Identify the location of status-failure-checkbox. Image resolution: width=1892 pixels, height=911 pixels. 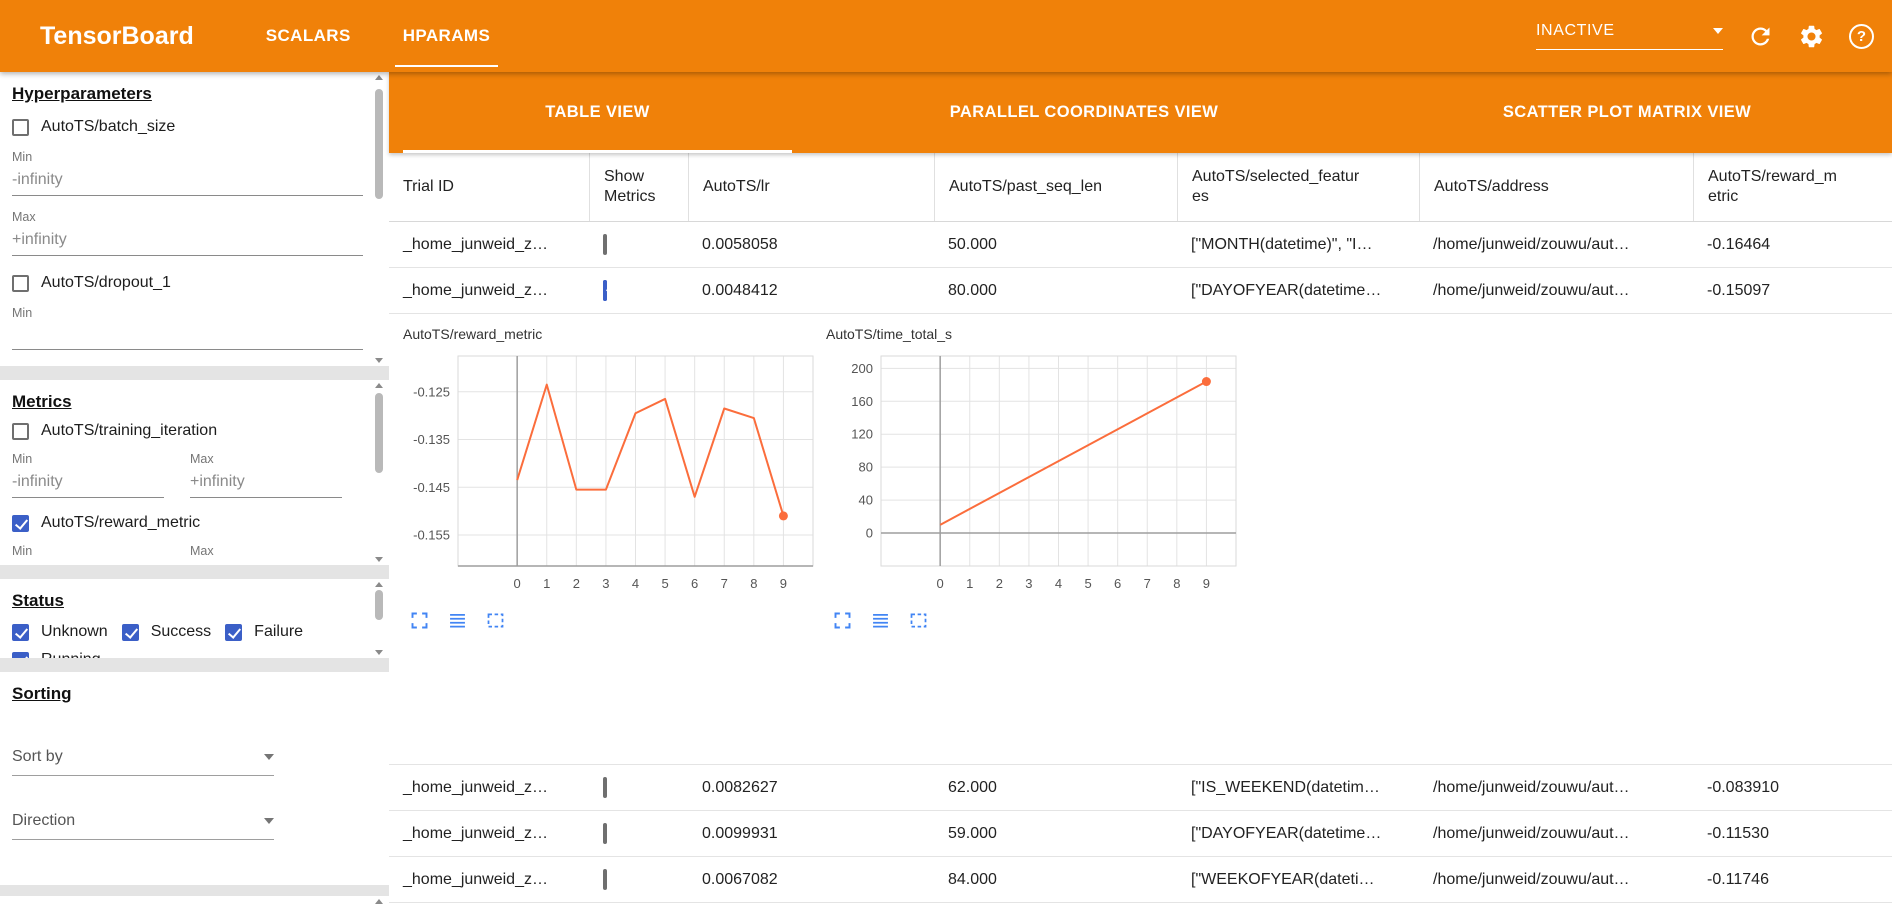
(234, 632).